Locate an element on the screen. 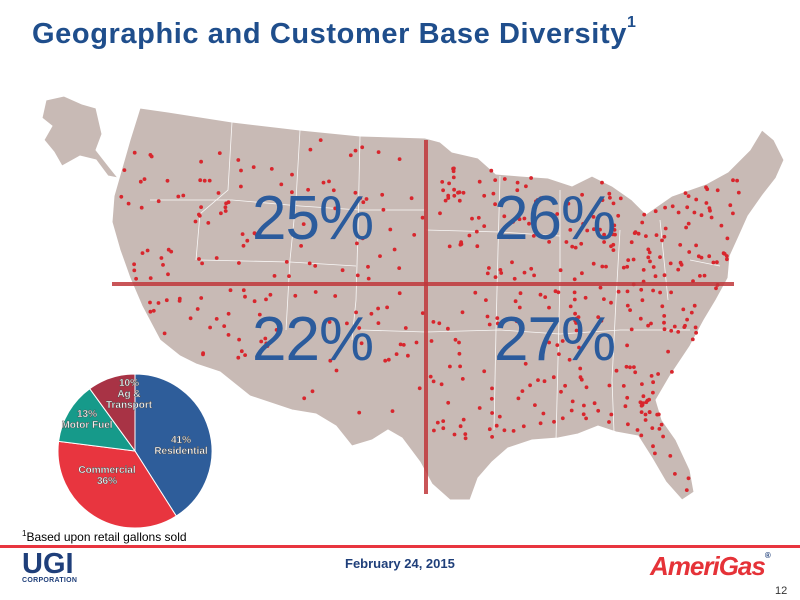 The image size is (800, 600). pie-label-name: Motor Fuel is located at coordinates (86, 425).